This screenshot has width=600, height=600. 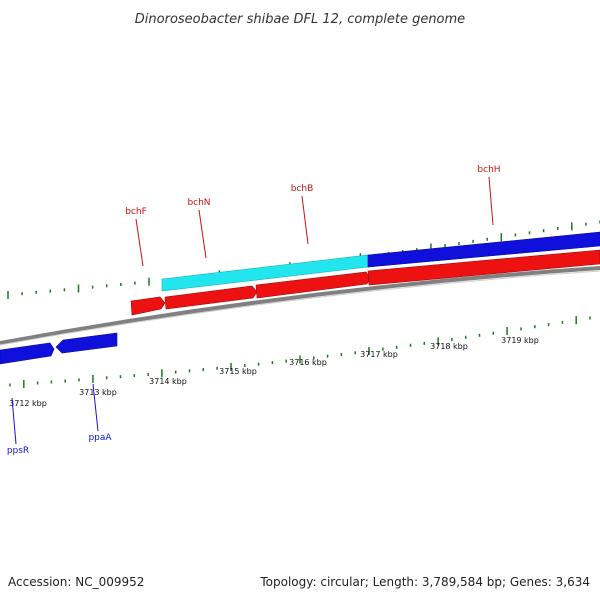 What do you see at coordinates (148, 306) in the screenshot?
I see `reverse-gene-bchF` at bounding box center [148, 306].